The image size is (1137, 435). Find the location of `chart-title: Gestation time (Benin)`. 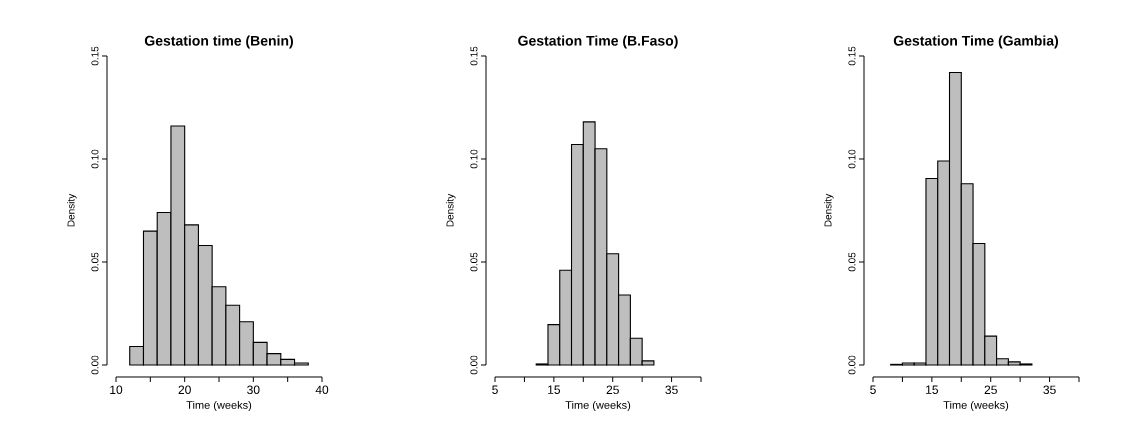

chart-title: Gestation time (Benin) is located at coordinates (218, 42).